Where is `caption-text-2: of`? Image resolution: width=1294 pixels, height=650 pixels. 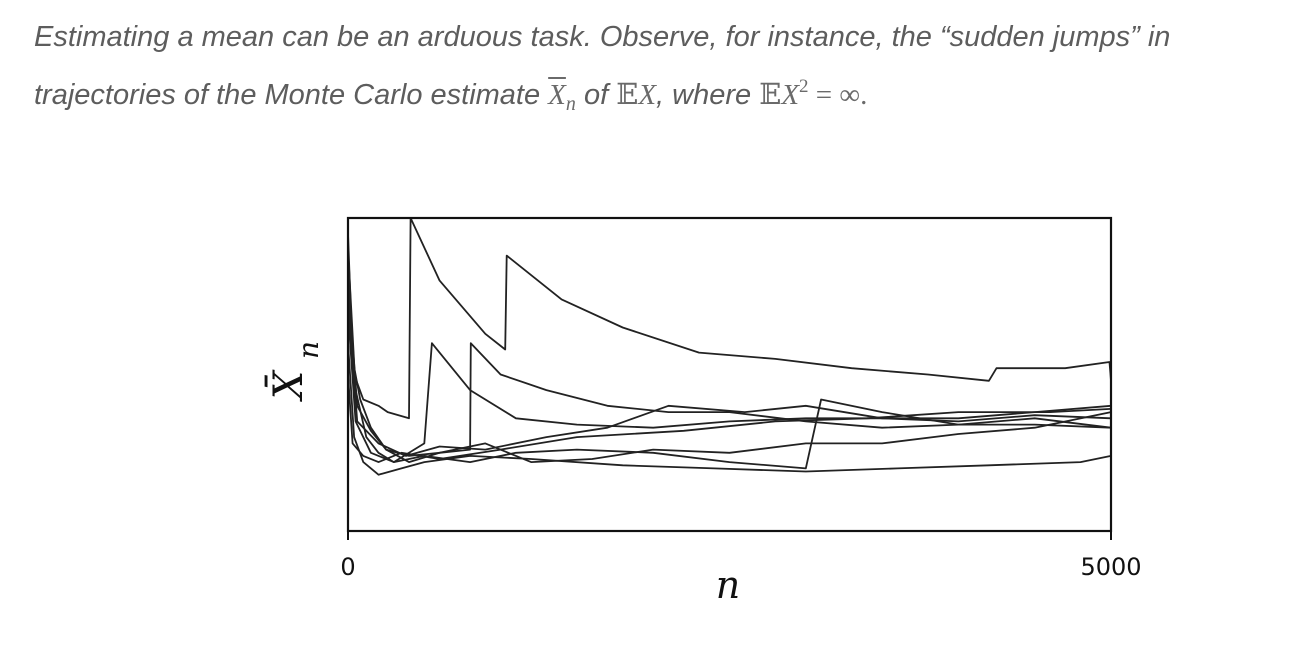
caption-text-2: of is located at coordinates (596, 95).